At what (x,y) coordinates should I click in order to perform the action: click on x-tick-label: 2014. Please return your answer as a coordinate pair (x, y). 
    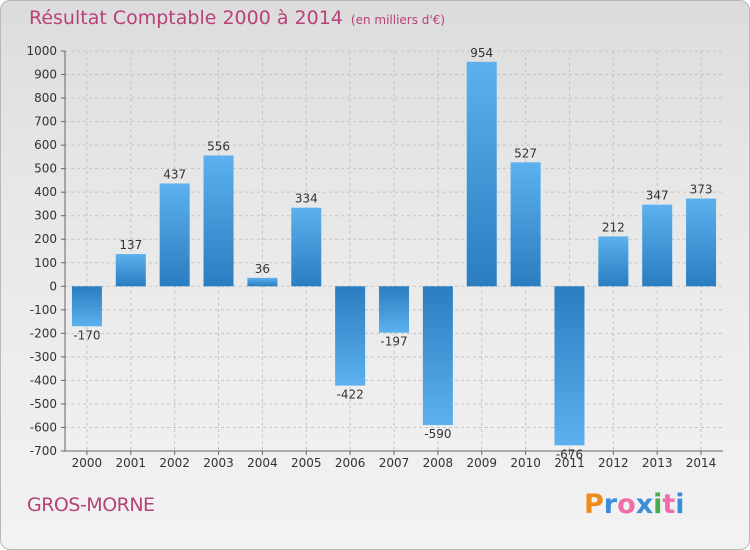
    Looking at the image, I should click on (701, 463).